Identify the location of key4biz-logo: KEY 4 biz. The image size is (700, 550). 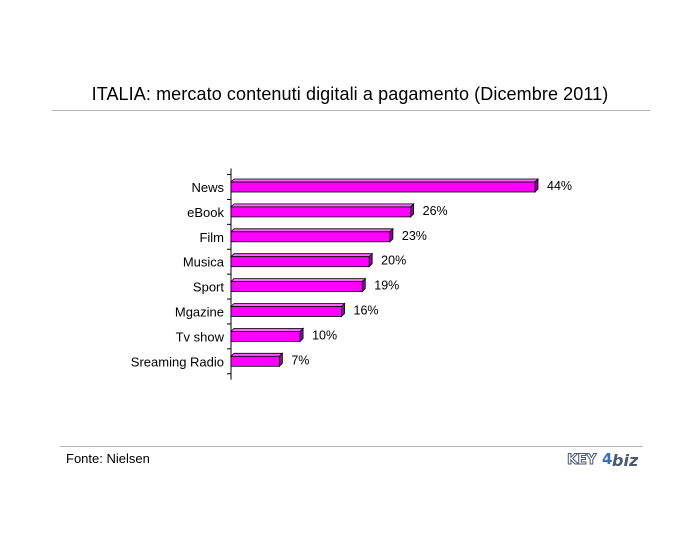
(603, 461).